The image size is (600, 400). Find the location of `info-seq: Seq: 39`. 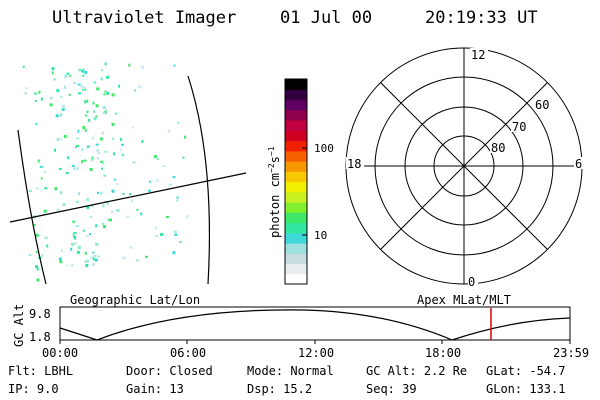

info-seq: Seq: 39 is located at coordinates (391, 389).